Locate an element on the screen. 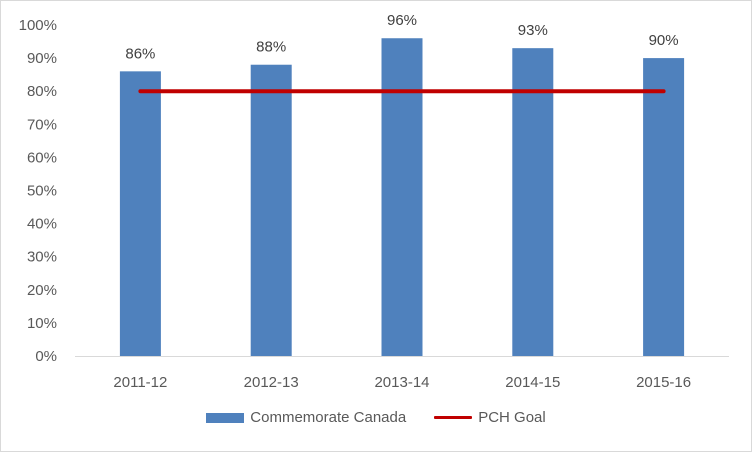 Image resolution: width=752 pixels, height=452 pixels. y-tick-label: 0% is located at coordinates (46, 356).